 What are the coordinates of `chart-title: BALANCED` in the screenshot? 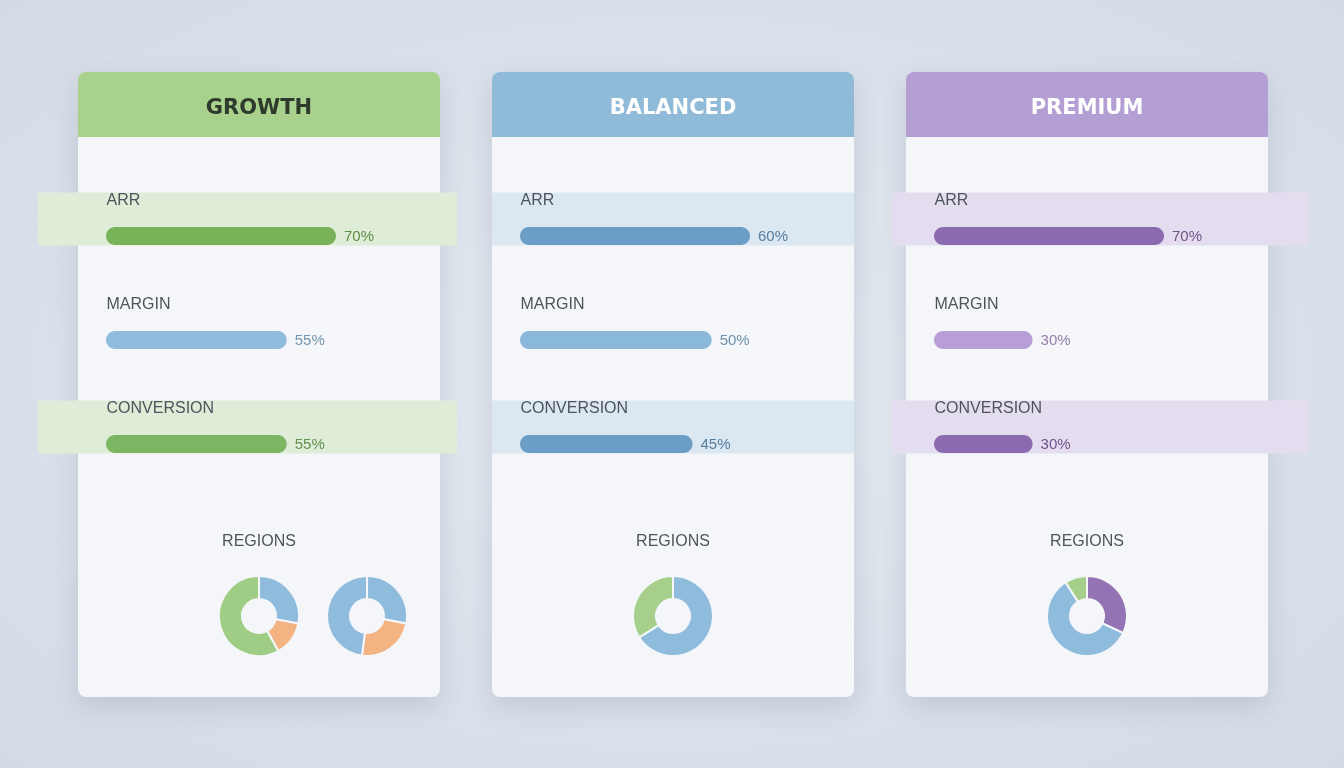 It's located at (673, 107).